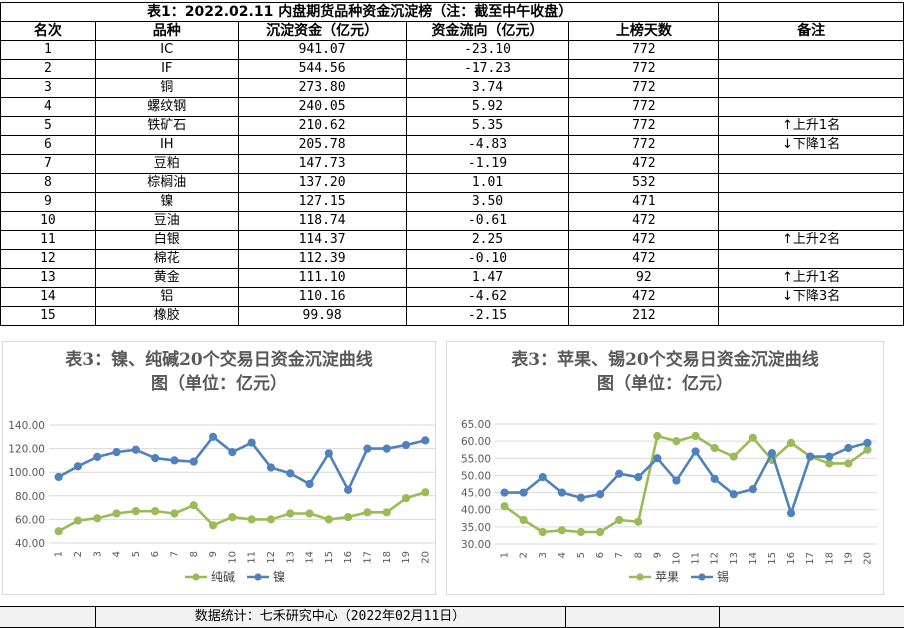 This screenshot has height=628, width=904. I want to click on table-cell: 6, so click(48, 145).